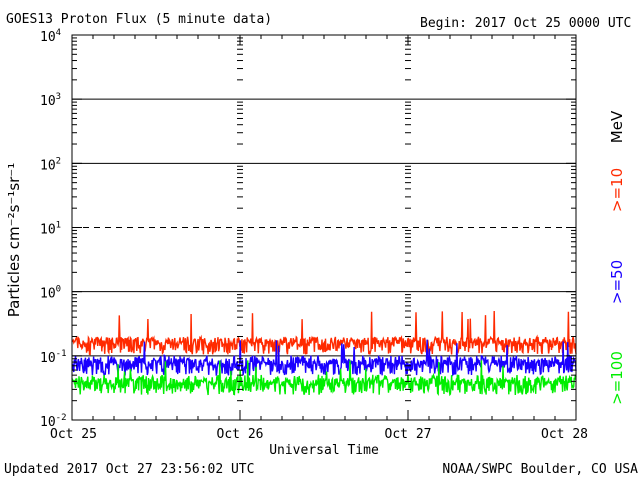 The width and height of the screenshot is (640, 480). I want to click on chart-title: GOES13 Proton Flux (5 minute data), so click(139, 19).